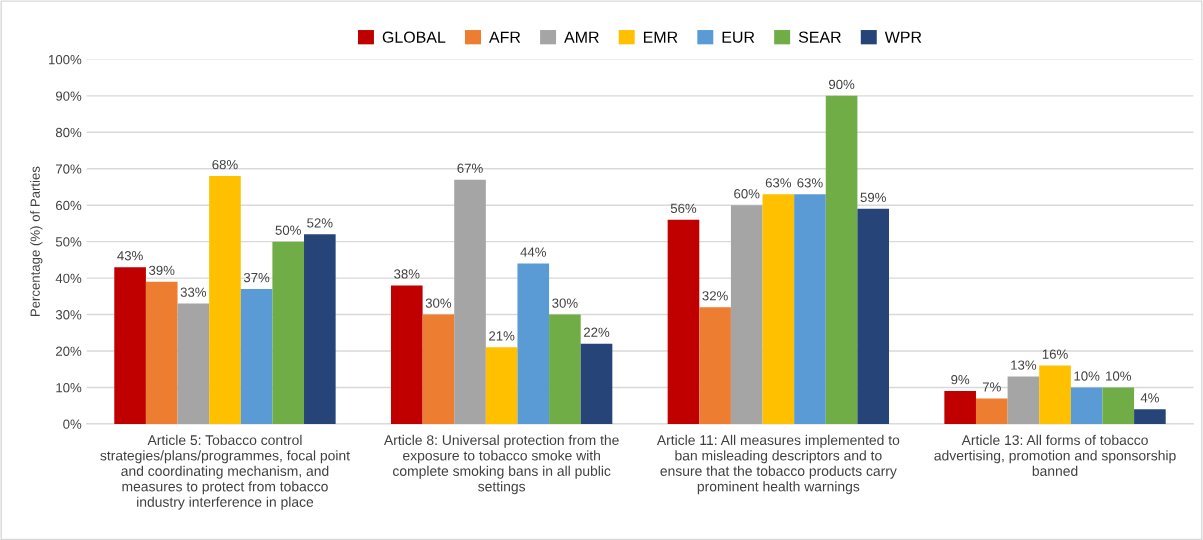 The width and height of the screenshot is (1203, 540). Describe the element at coordinates (747, 194) in the screenshot. I see `data-label: 60%` at that location.